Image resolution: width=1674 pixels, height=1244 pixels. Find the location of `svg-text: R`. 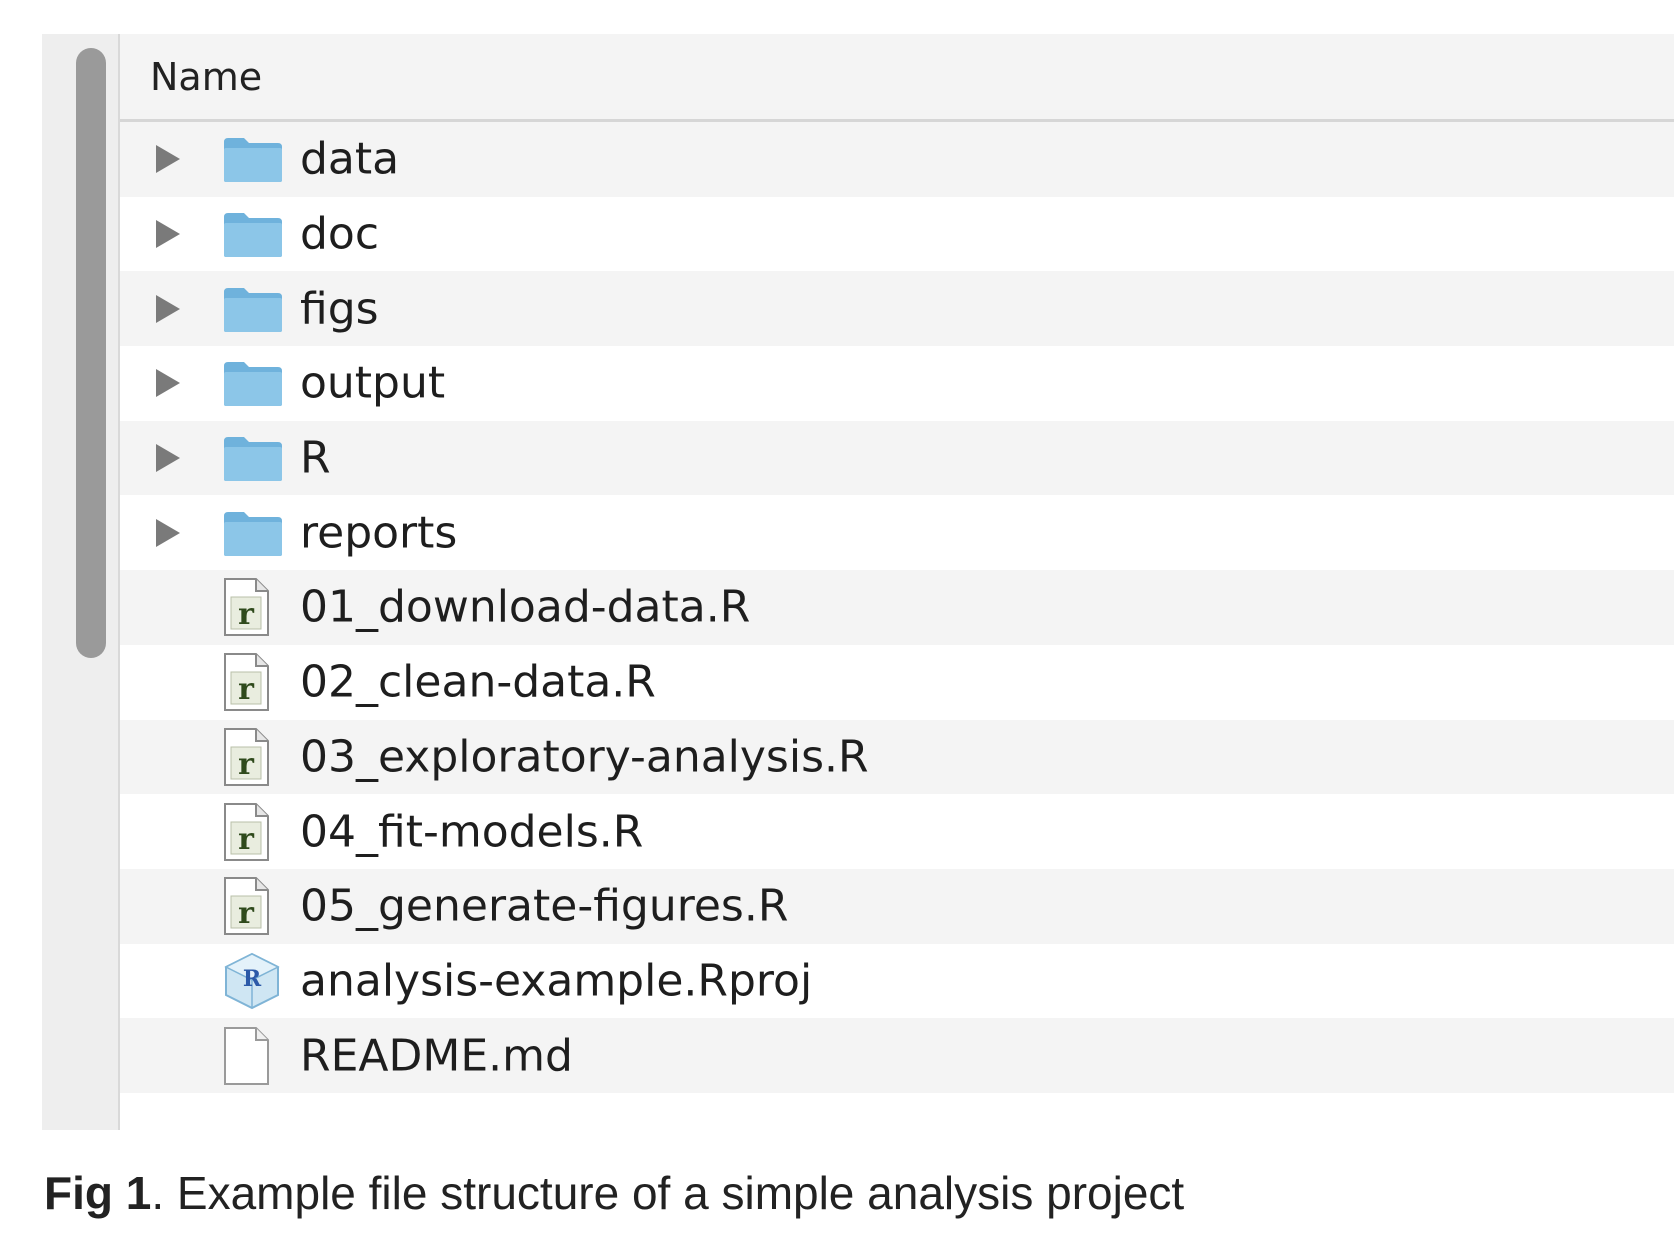

svg-text: R is located at coordinates (252, 979).